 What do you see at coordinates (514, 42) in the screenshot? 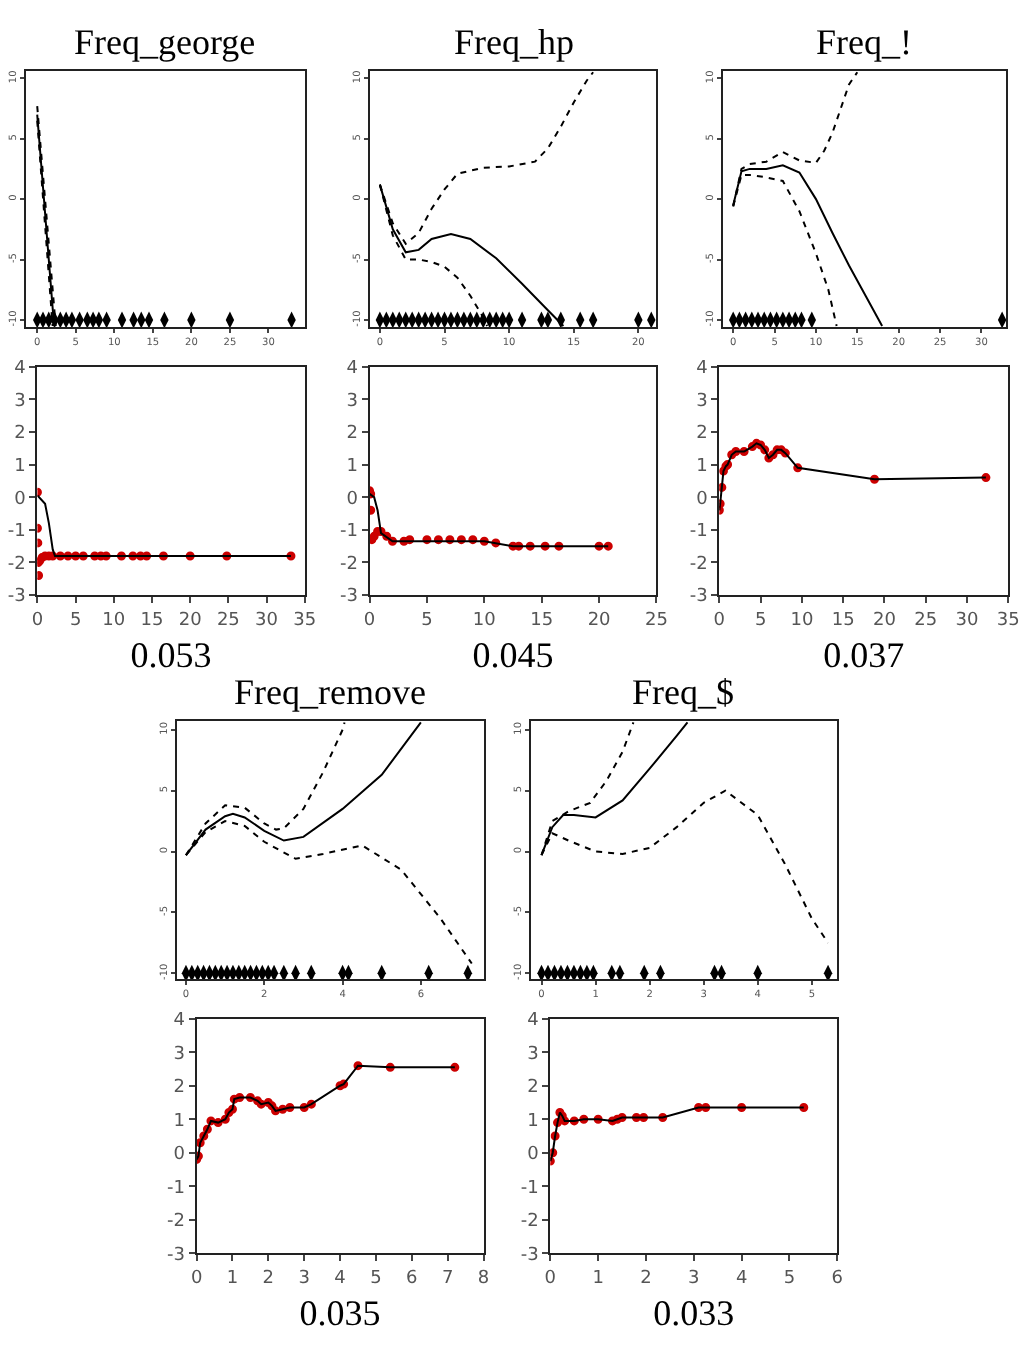
I see `chart-title: Freq_hp` at bounding box center [514, 42].